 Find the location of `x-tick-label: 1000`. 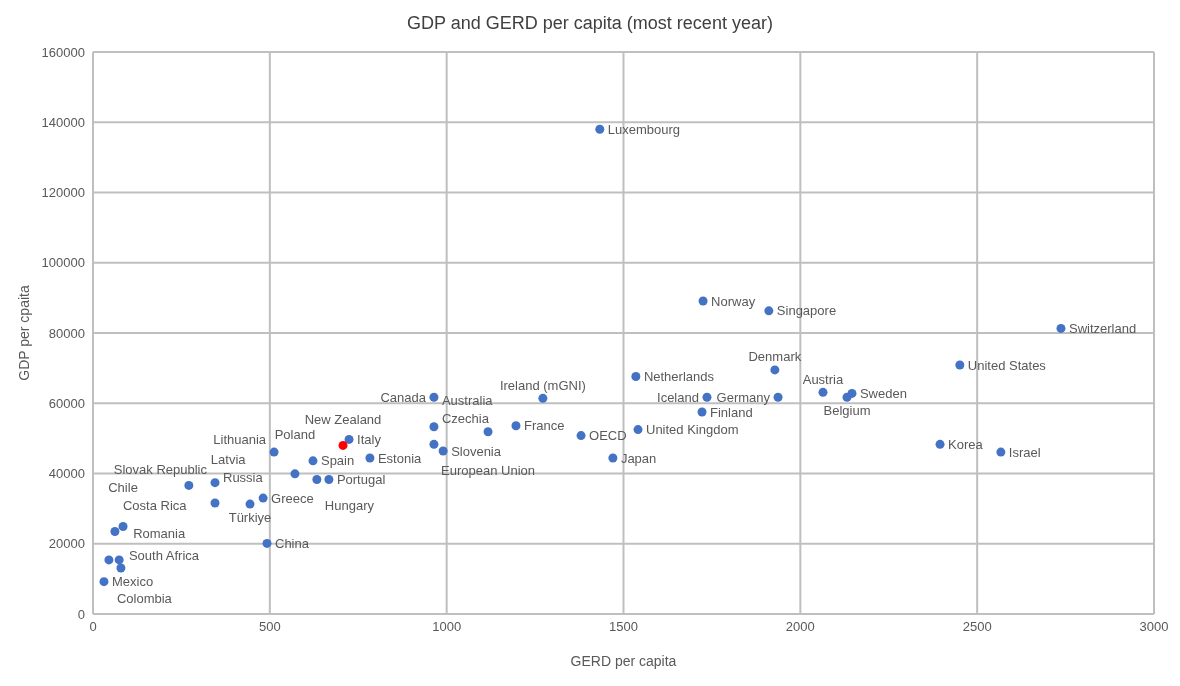

x-tick-label: 1000 is located at coordinates (447, 627).